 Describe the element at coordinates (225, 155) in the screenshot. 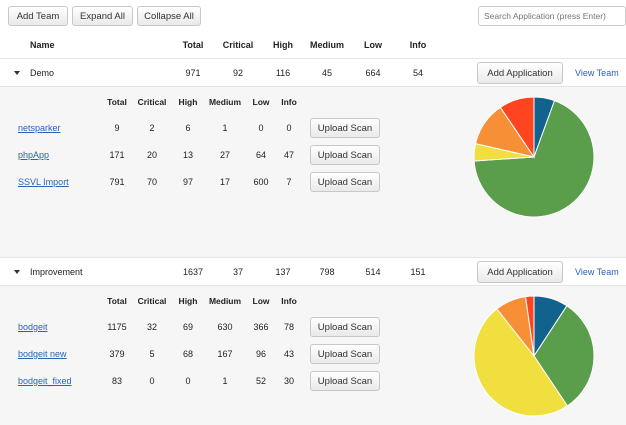

I see `app-medium: 27` at that location.